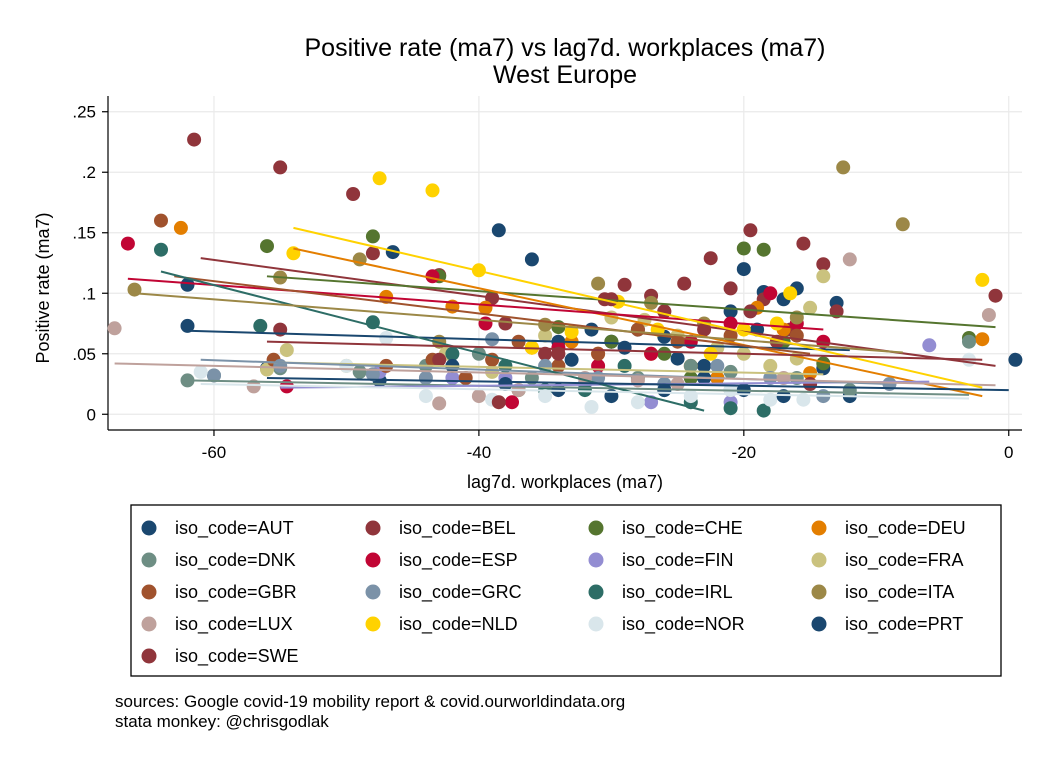 Image resolution: width=1051 pixels, height=765 pixels. What do you see at coordinates (596, 592) in the screenshot?
I see `legend-marker-irl` at bounding box center [596, 592].